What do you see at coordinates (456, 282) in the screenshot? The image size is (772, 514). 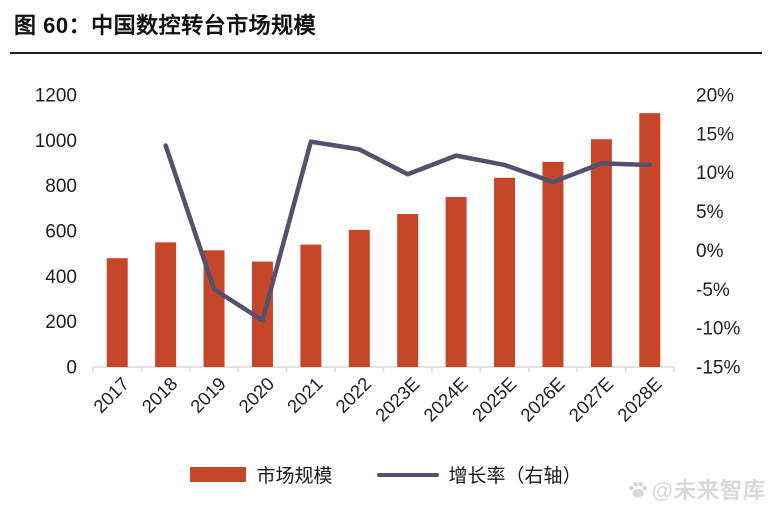 I see `bar-2024E` at bounding box center [456, 282].